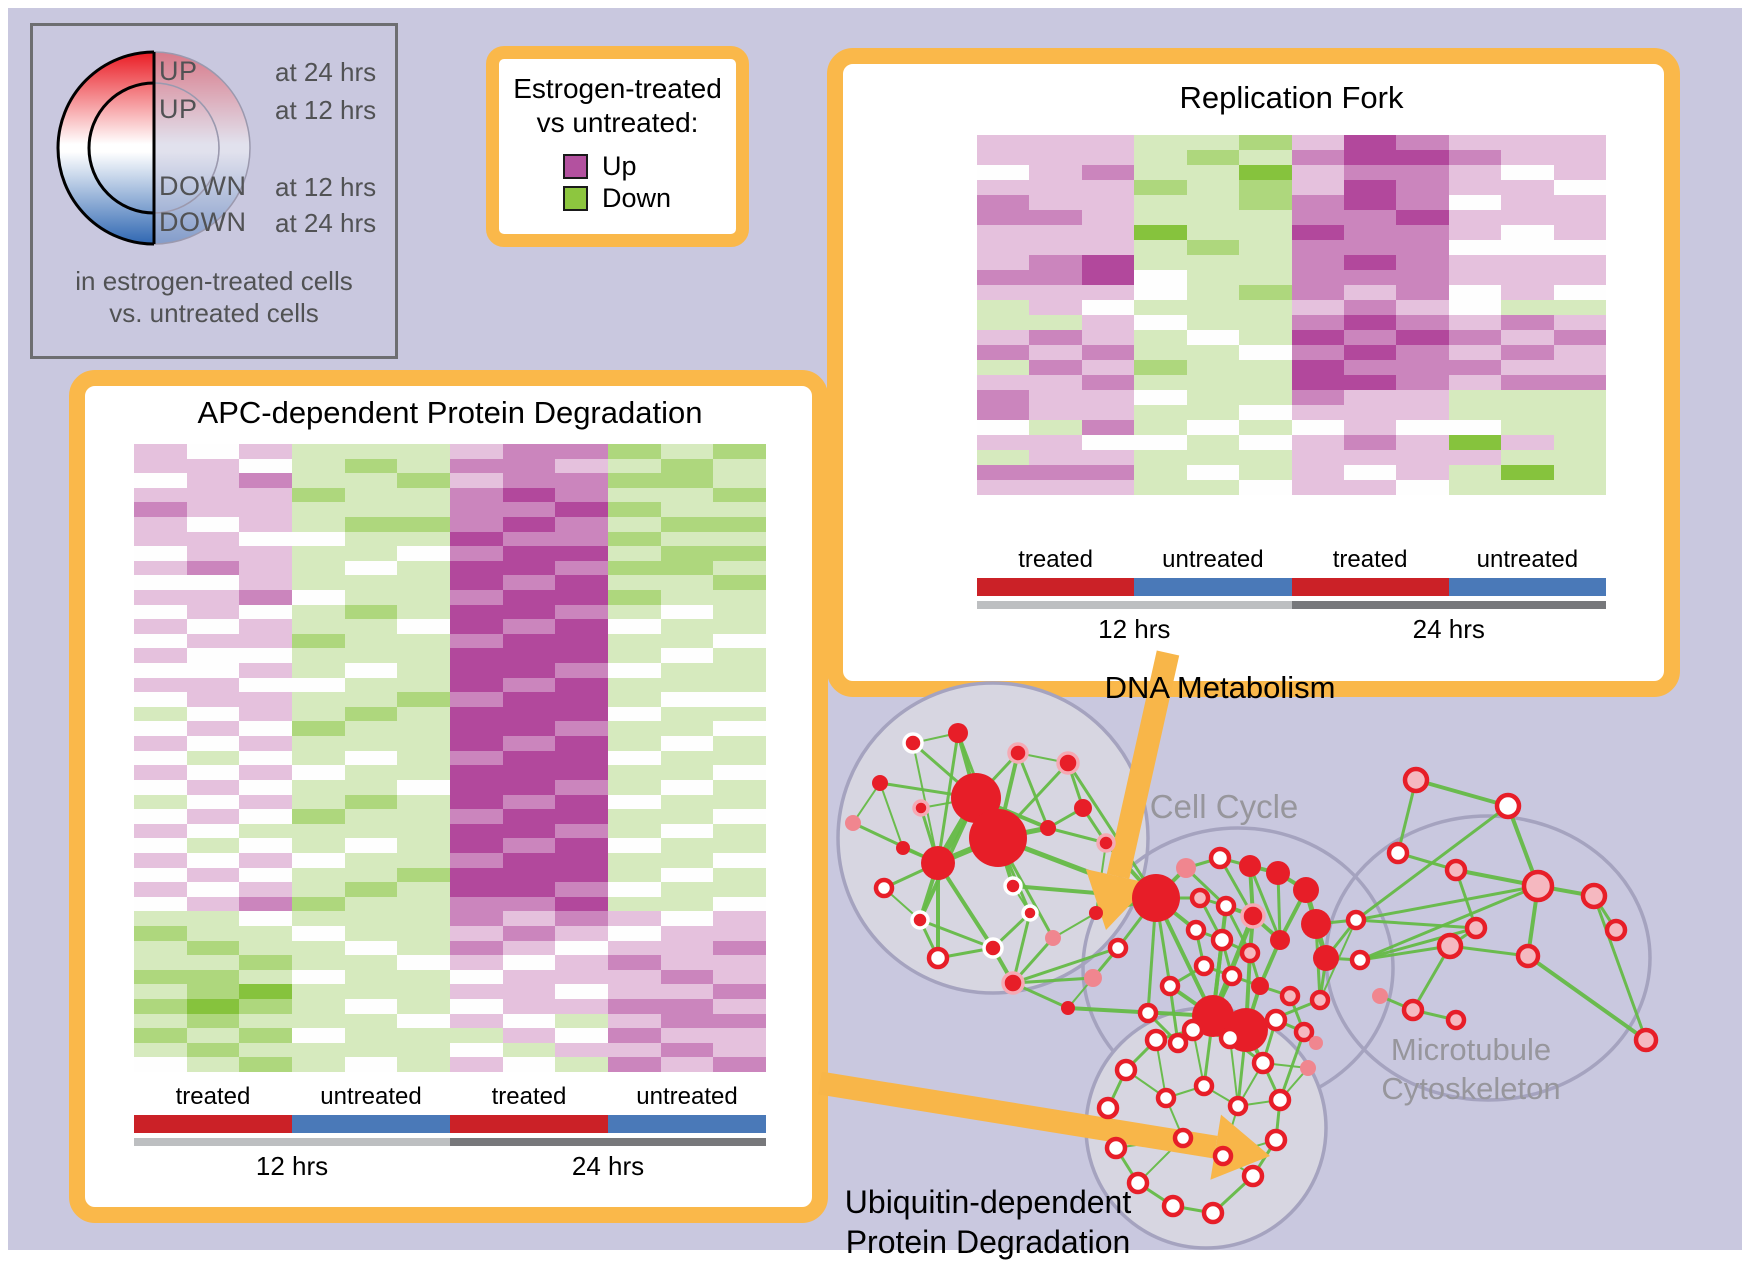  I want to click on network-edge, so click(1449, 923).